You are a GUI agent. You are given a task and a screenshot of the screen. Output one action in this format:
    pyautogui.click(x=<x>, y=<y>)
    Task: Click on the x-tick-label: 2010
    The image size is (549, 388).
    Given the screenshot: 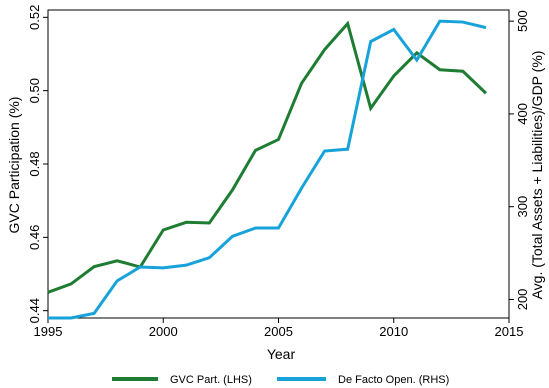 What is the action you would take?
    pyautogui.click(x=393, y=331)
    